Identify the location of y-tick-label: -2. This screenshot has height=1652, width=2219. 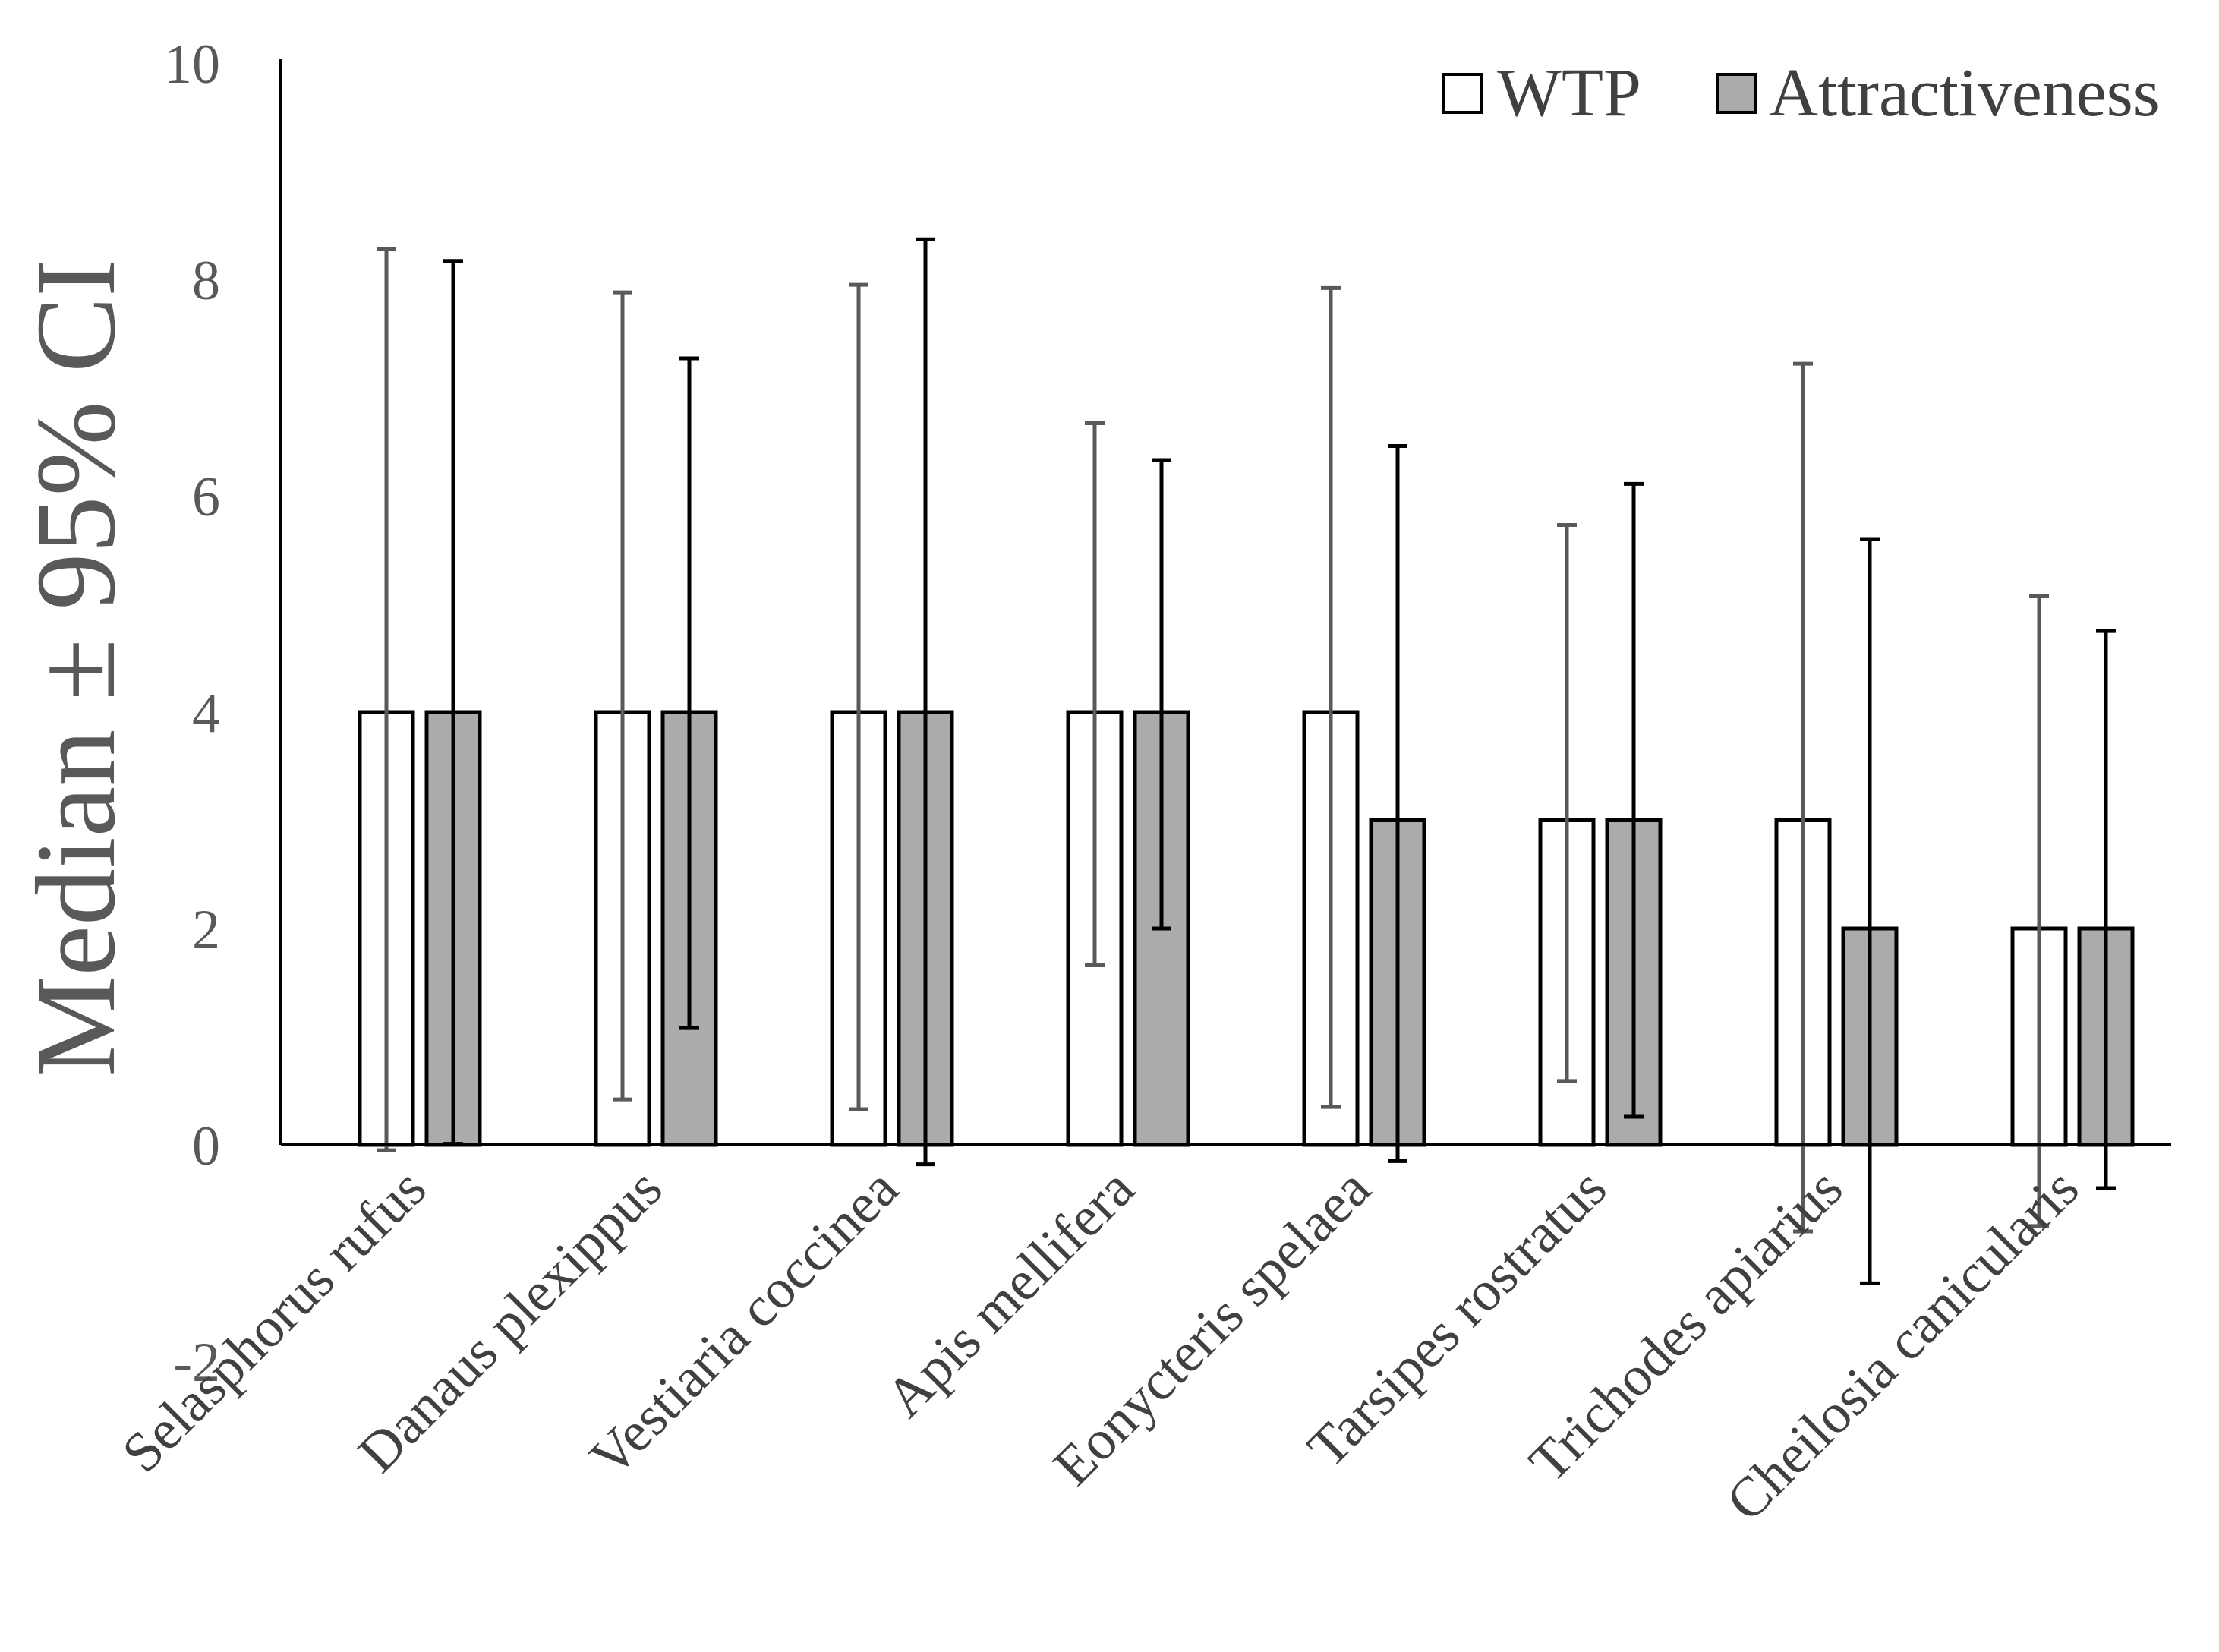
(196, 1363).